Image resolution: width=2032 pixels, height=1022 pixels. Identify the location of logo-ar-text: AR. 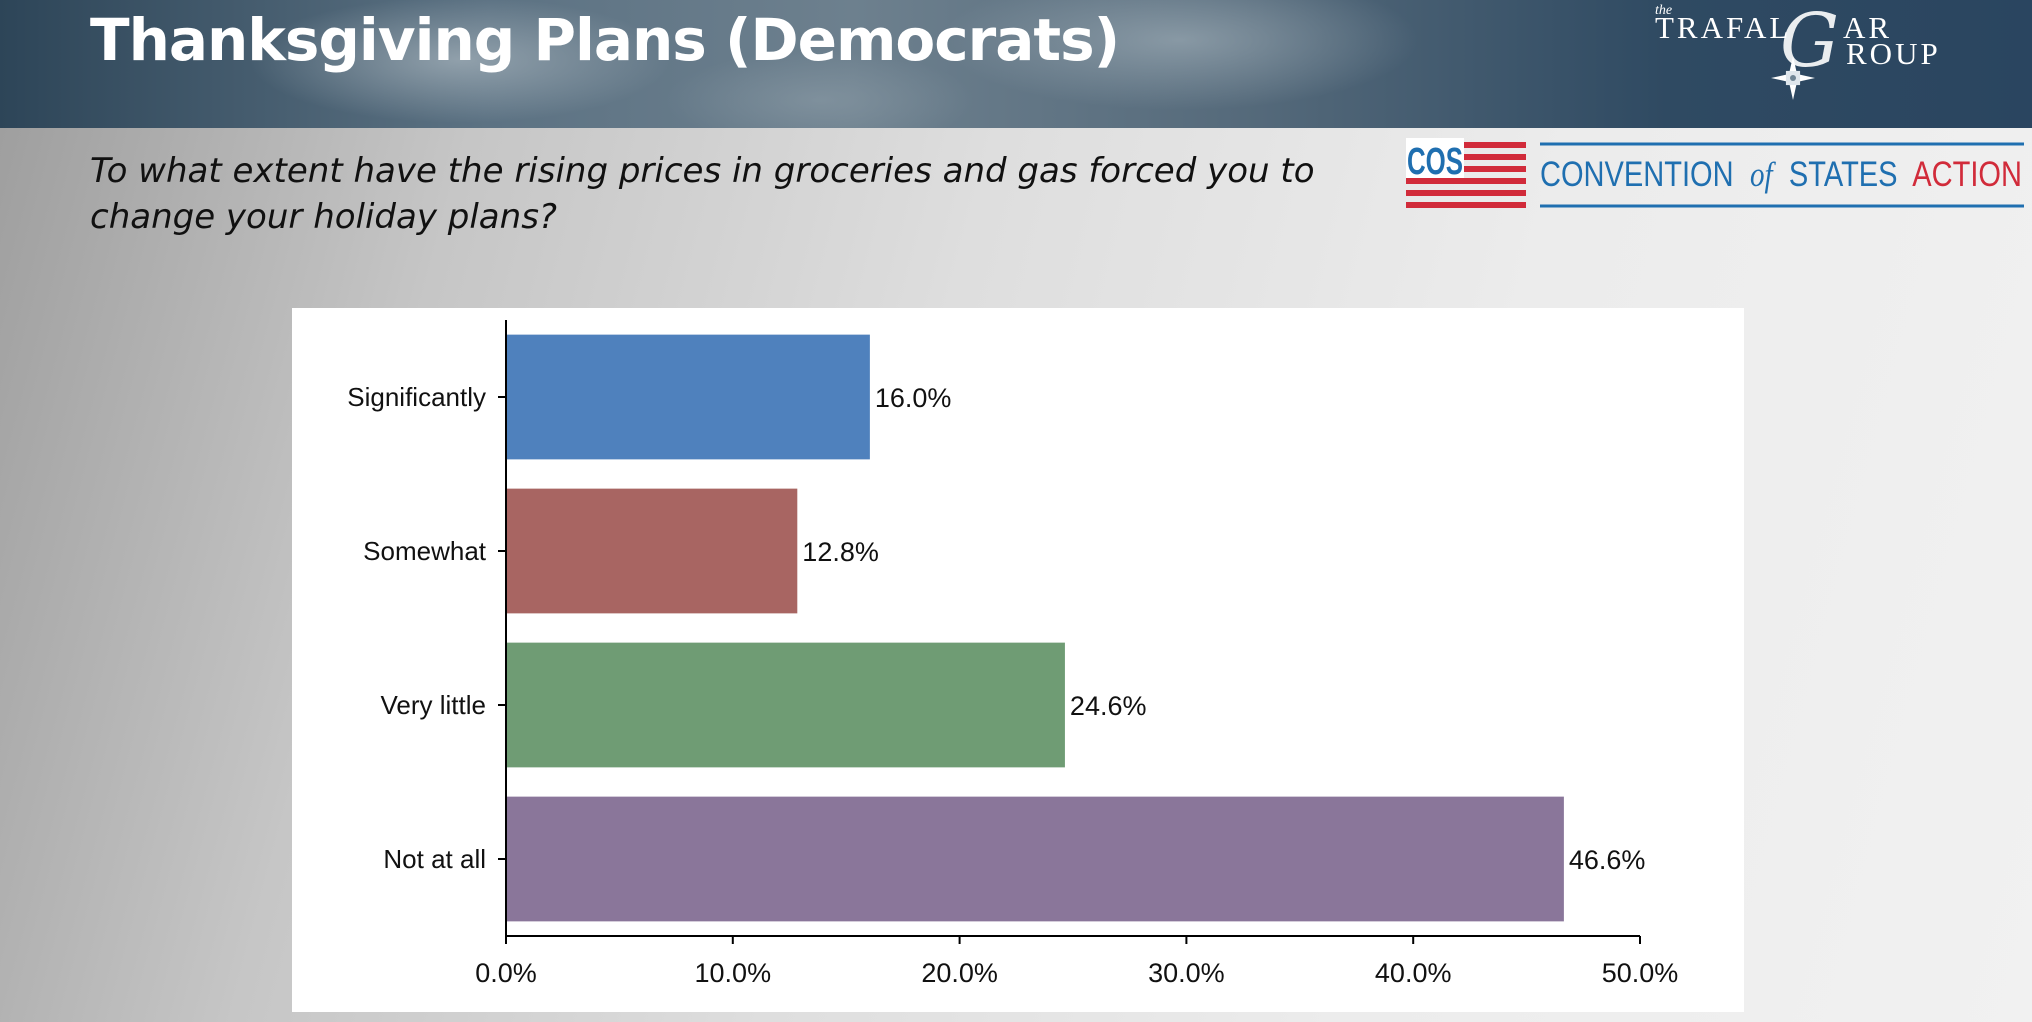
(1867, 27).